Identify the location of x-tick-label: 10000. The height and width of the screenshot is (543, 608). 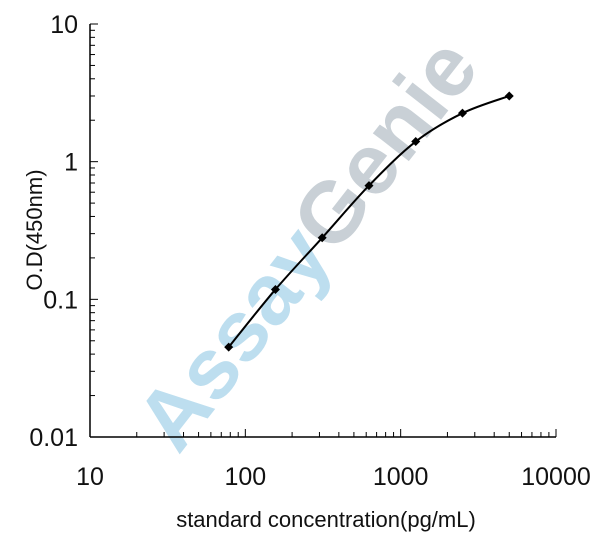
(556, 477).